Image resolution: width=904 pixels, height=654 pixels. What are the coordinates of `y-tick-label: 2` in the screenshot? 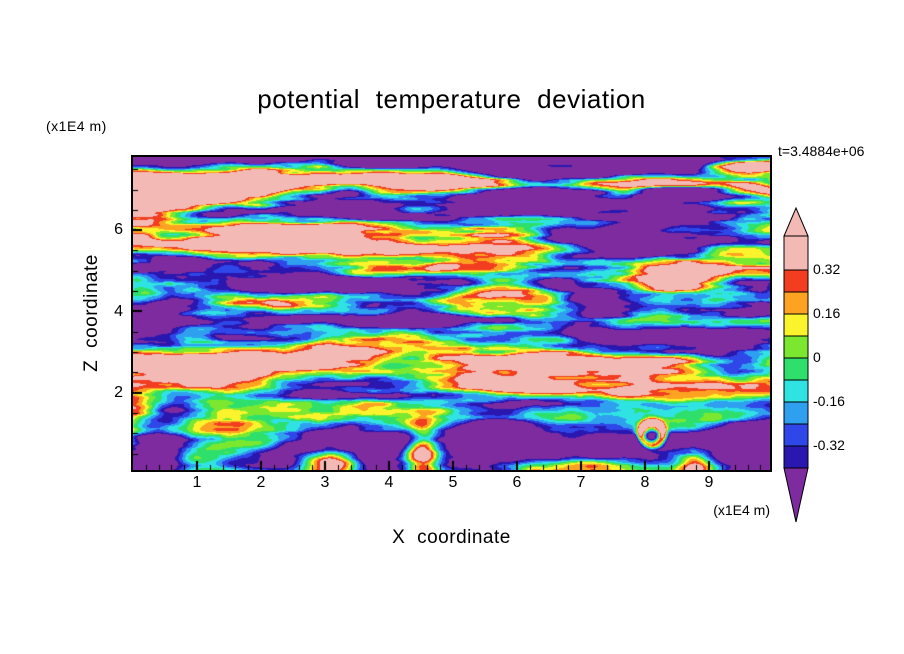 It's located at (118, 392).